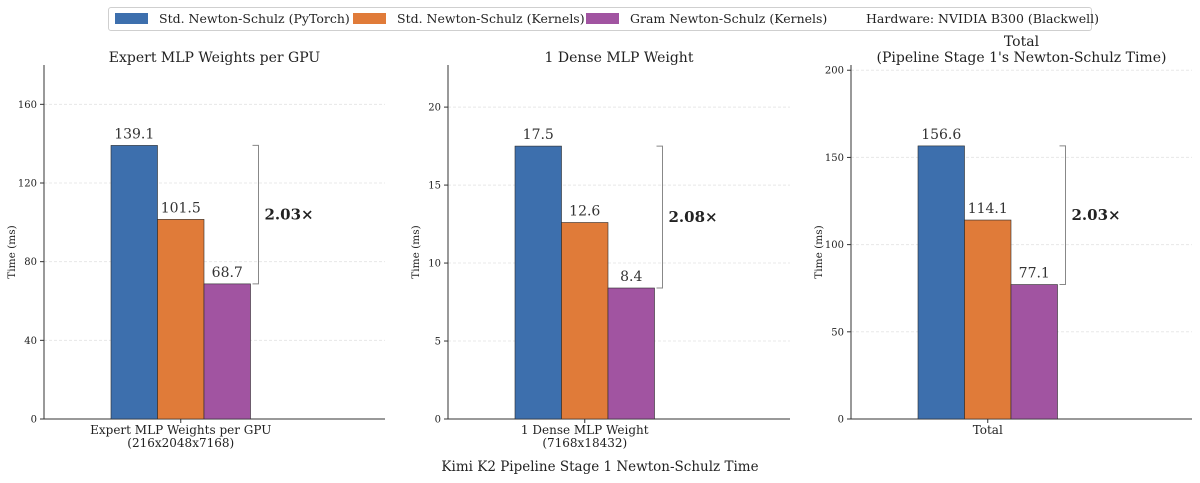  What do you see at coordinates (30, 341) in the screenshot?
I see `y-tick-label: 40` at bounding box center [30, 341].